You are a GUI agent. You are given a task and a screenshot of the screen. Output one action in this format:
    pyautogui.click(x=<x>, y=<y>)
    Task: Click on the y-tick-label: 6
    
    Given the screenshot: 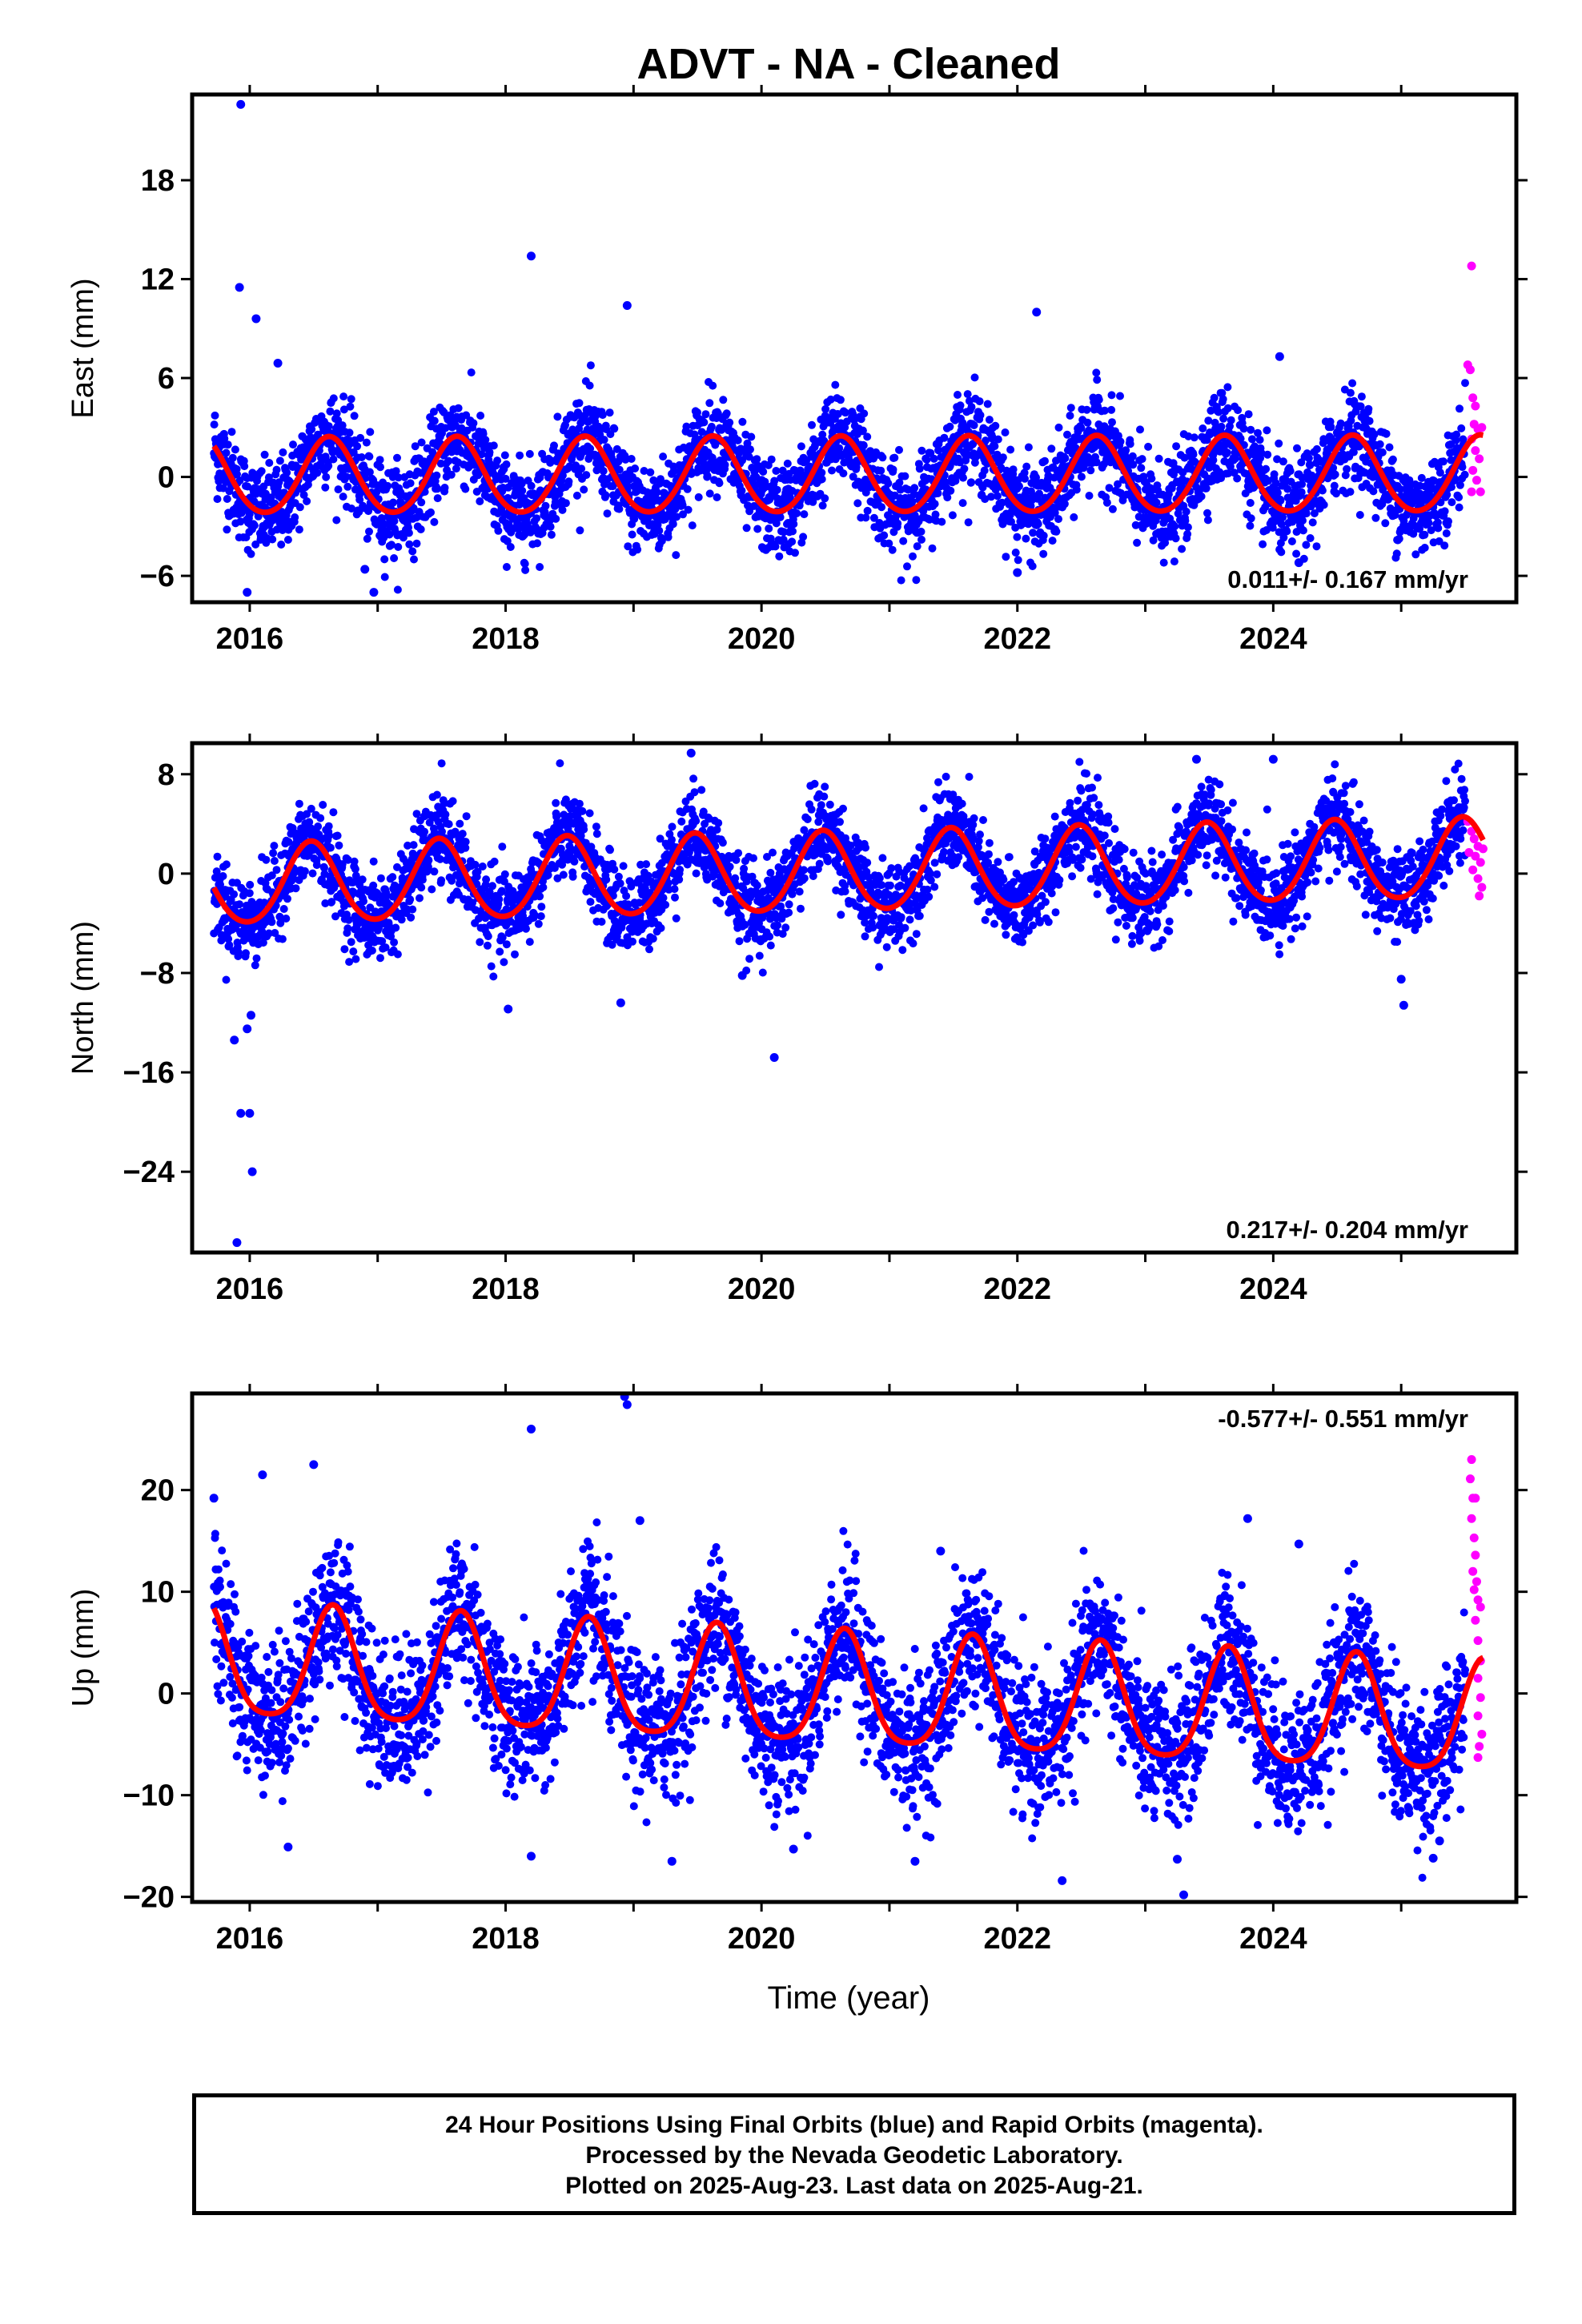 What is the action you would take?
    pyautogui.click(x=166, y=379)
    